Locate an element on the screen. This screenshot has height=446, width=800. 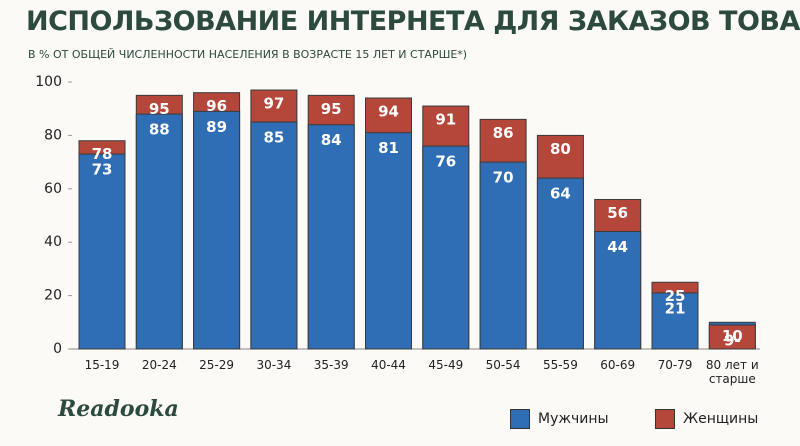
value-label: 85 is located at coordinates (273, 138).